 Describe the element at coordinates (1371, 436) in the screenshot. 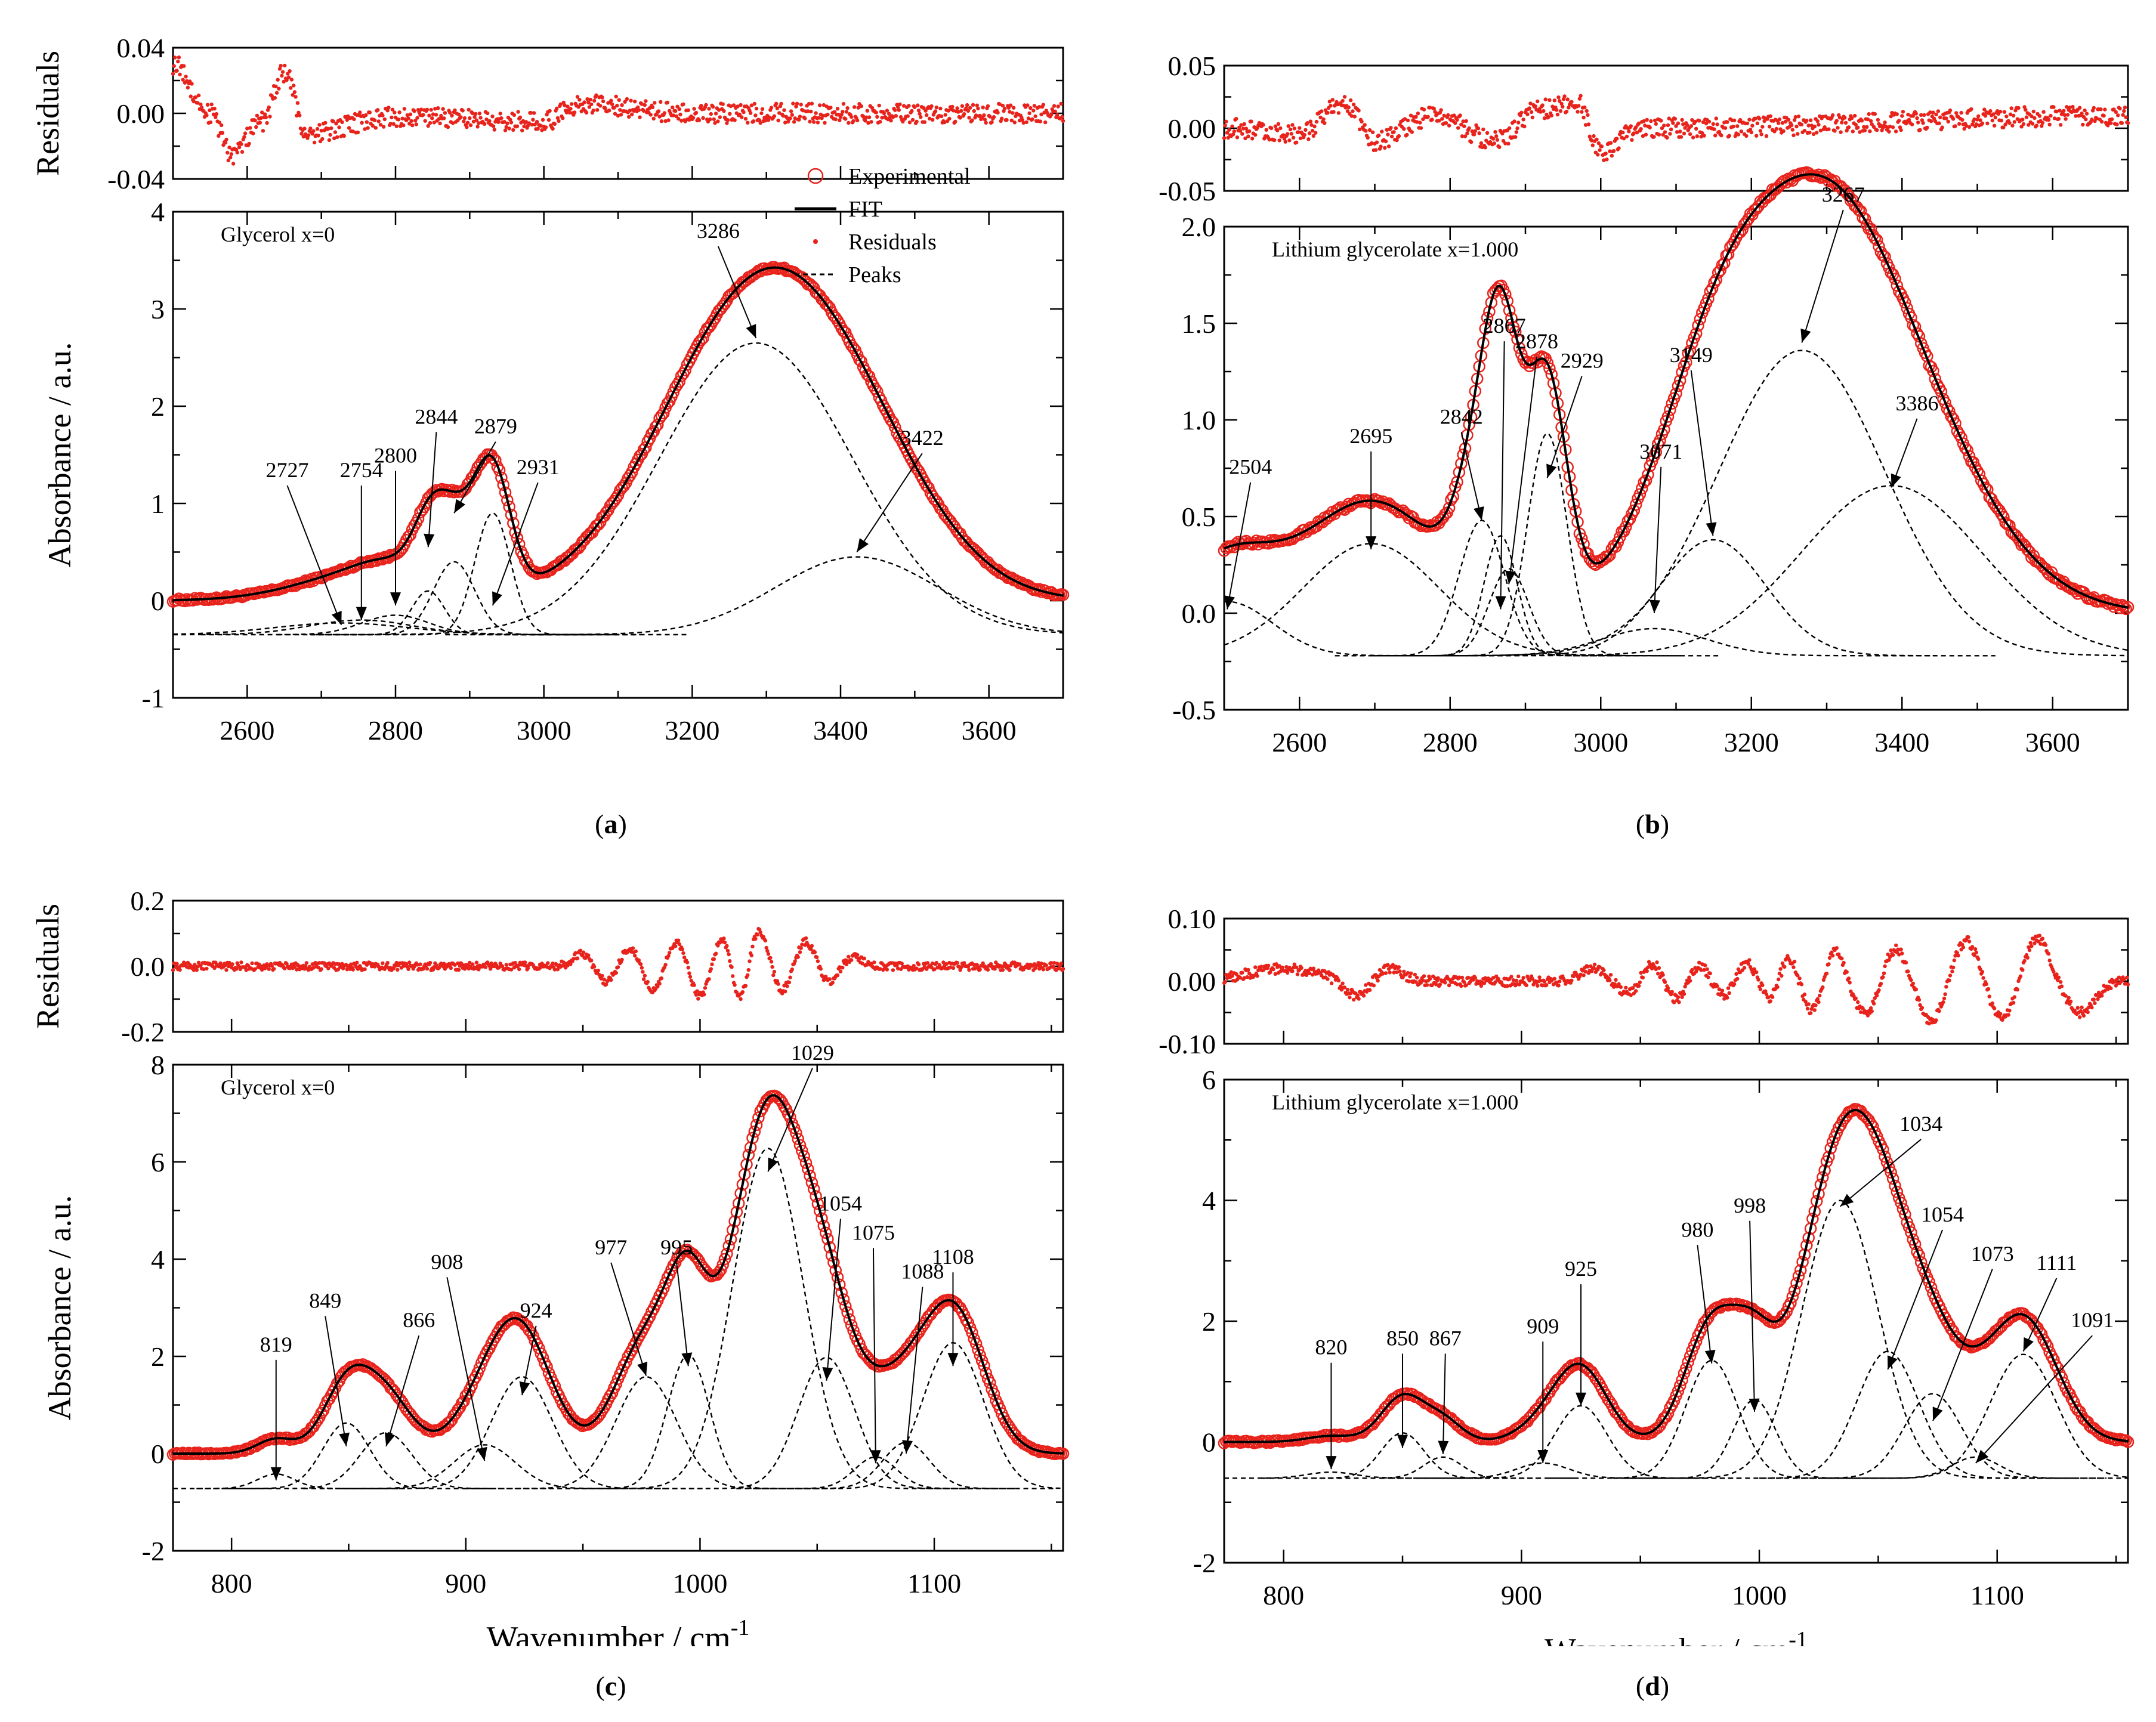

I see `panel-b-peak-label-2695: 2695` at that location.